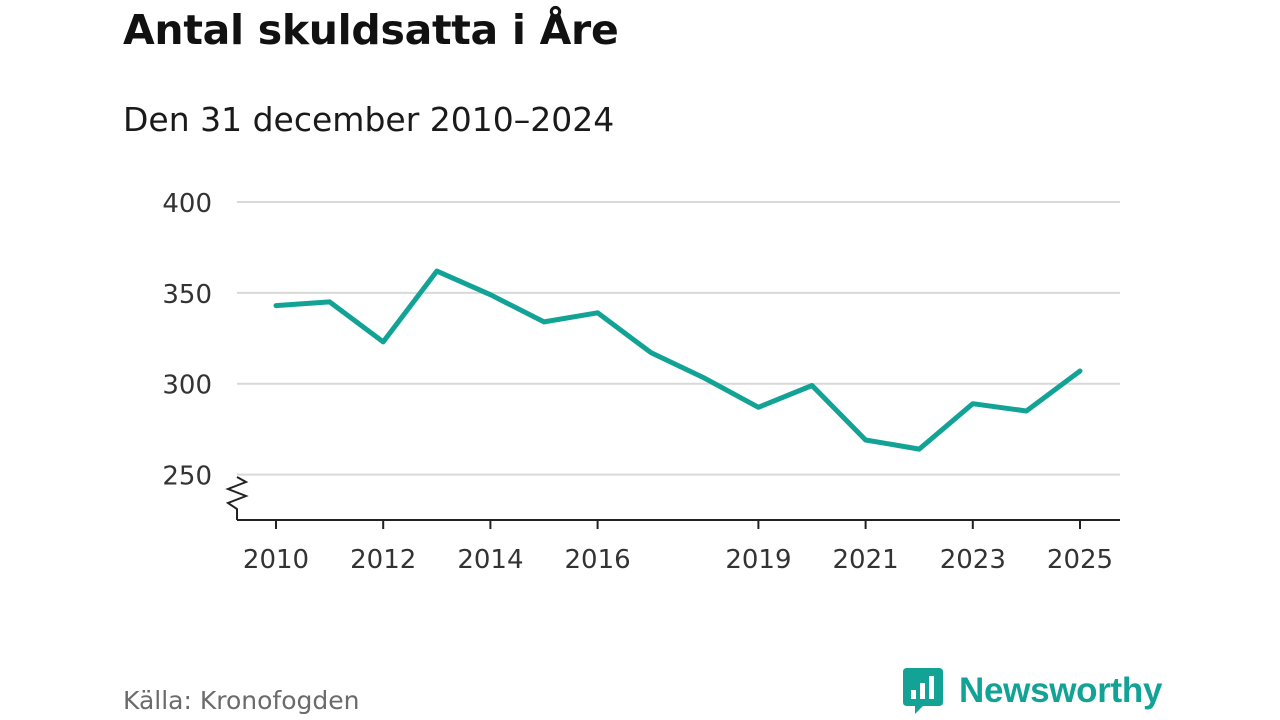  I want to click on brand-logo: Newsworthy, so click(1032, 691).